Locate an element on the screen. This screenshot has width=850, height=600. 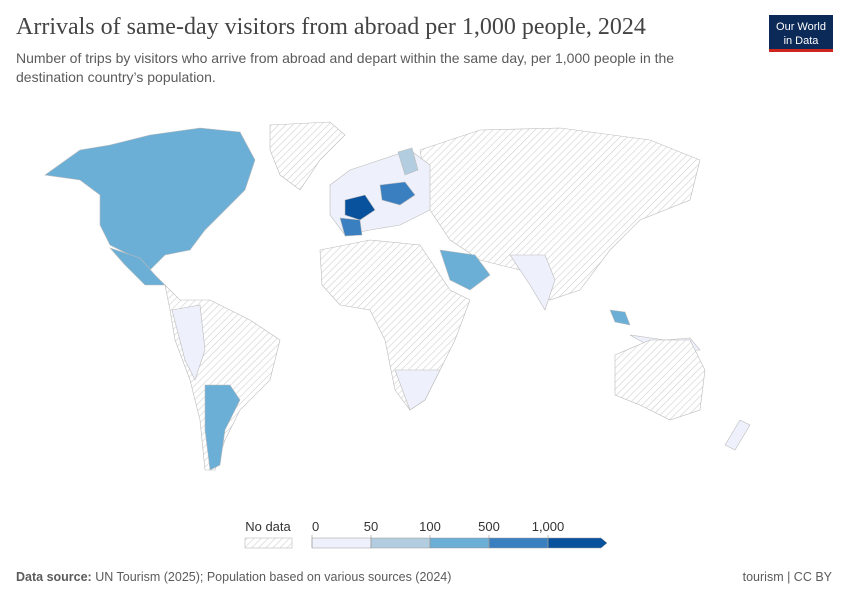
legend-tick-label: 100 is located at coordinates (430, 526).